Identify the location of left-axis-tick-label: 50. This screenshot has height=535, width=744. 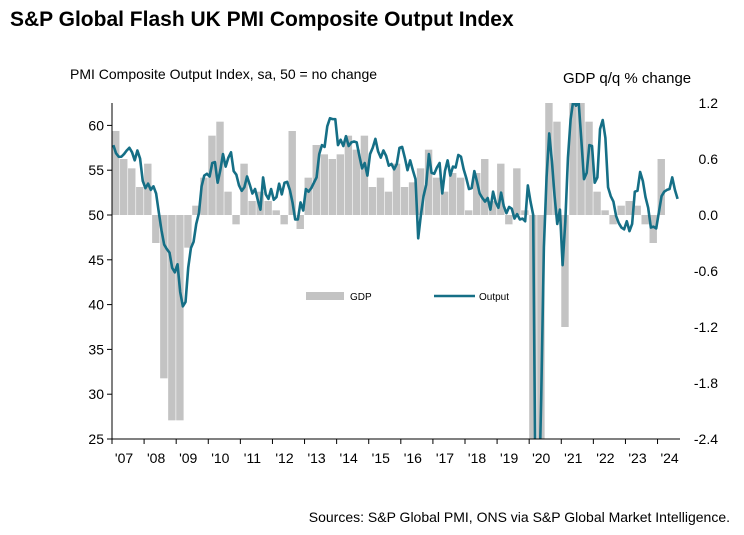
(96, 215).